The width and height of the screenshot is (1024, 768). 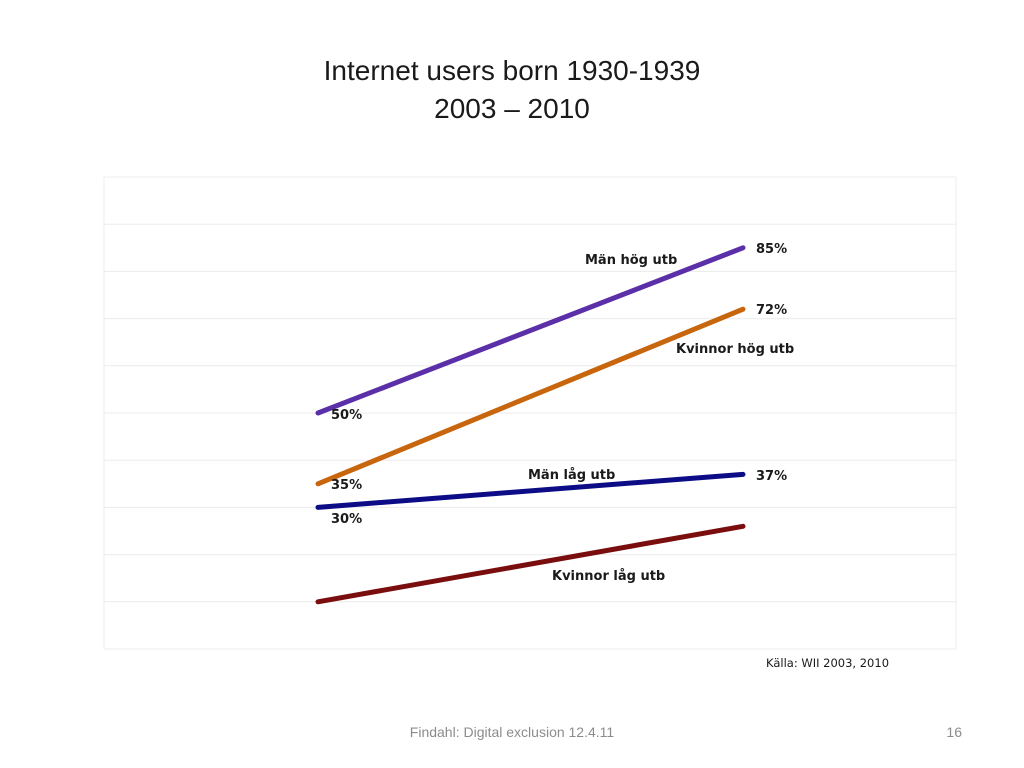 What do you see at coordinates (771, 249) in the screenshot?
I see `data-label-end: 85%` at bounding box center [771, 249].